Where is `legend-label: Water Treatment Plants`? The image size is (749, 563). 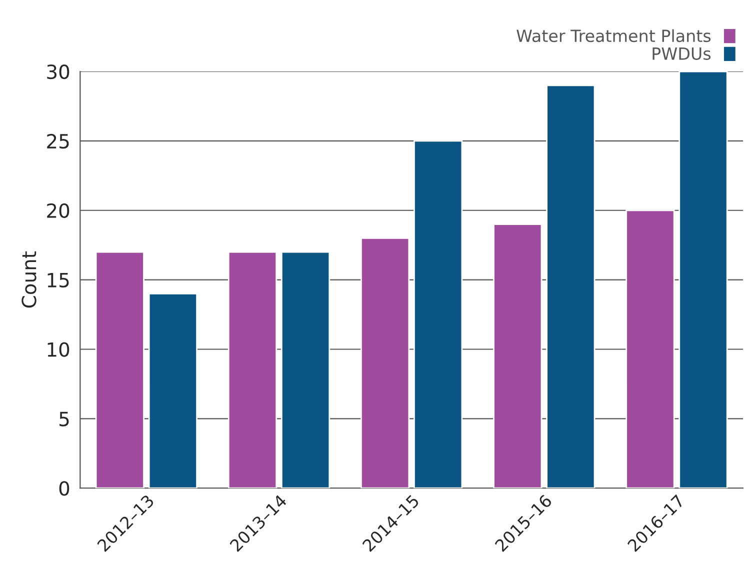 legend-label: Water Treatment Plants is located at coordinates (613, 35).